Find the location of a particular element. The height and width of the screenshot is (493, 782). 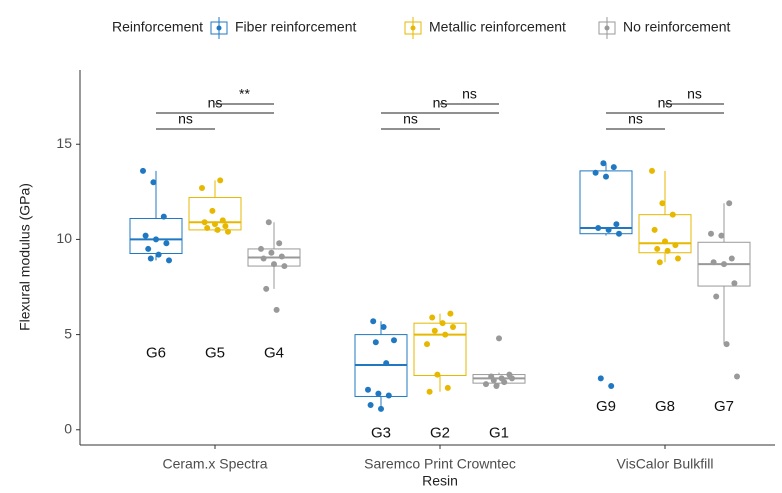

y-tick-label: 5 is located at coordinates (68, 333).